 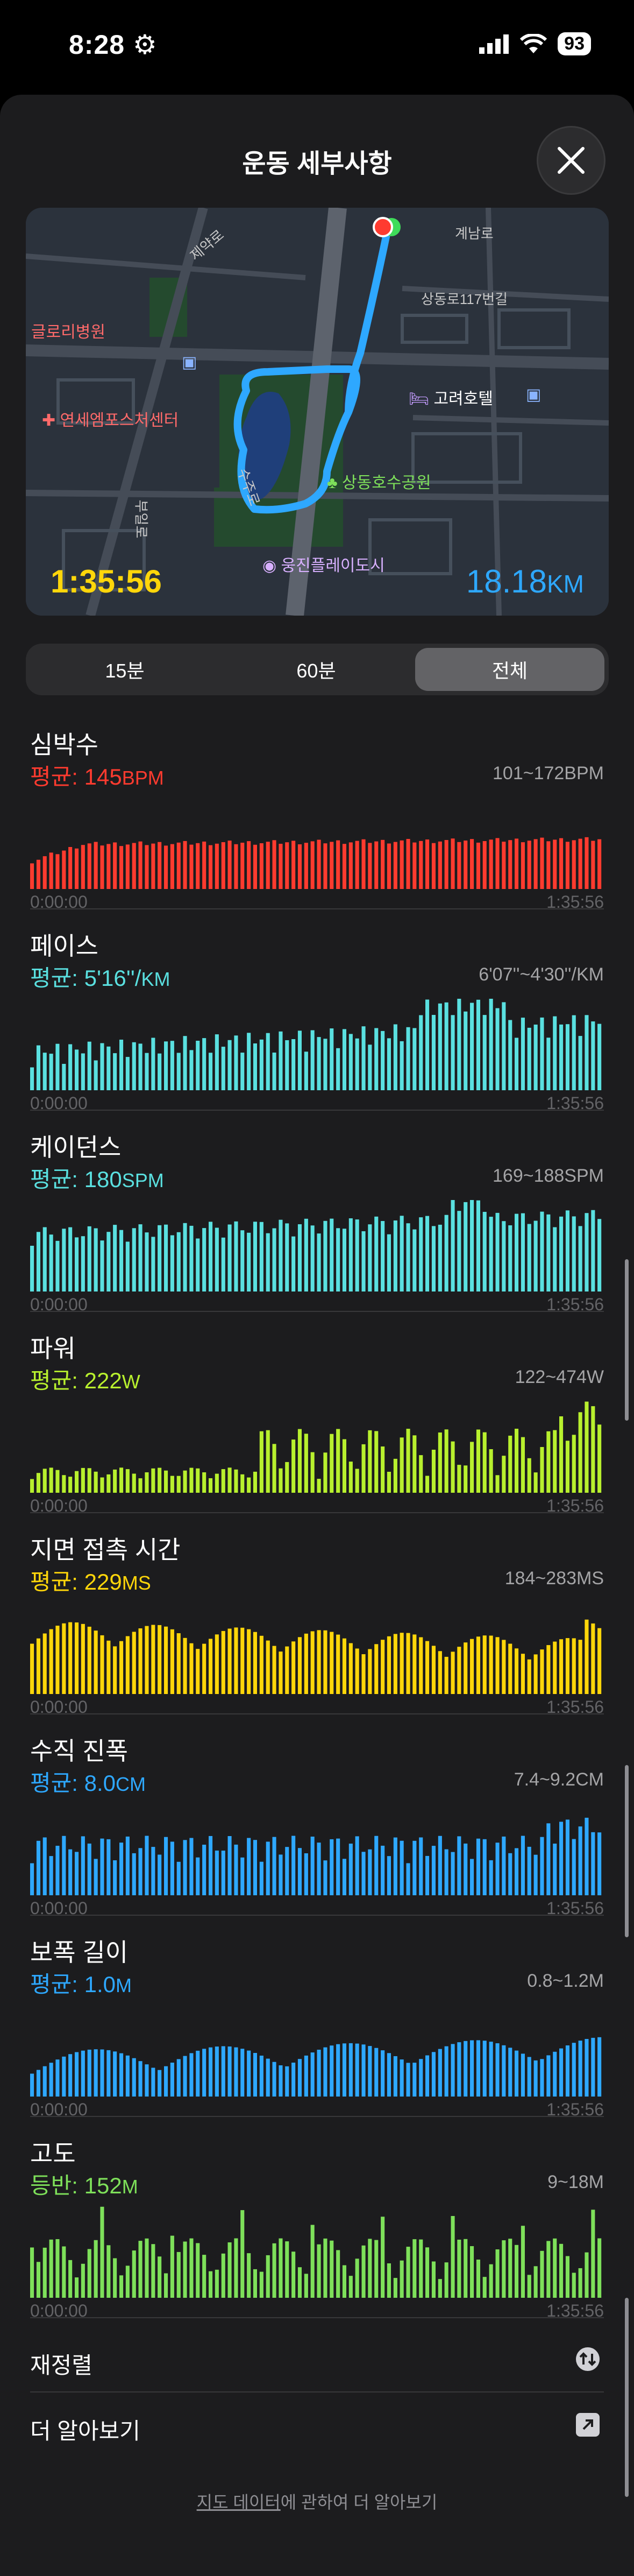 What do you see at coordinates (317, 2017) in the screenshot?
I see `metric-section: 보폭 길이 평균: 1.0M 0.8~1.2M 0:00:00 1:35:56` at bounding box center [317, 2017].